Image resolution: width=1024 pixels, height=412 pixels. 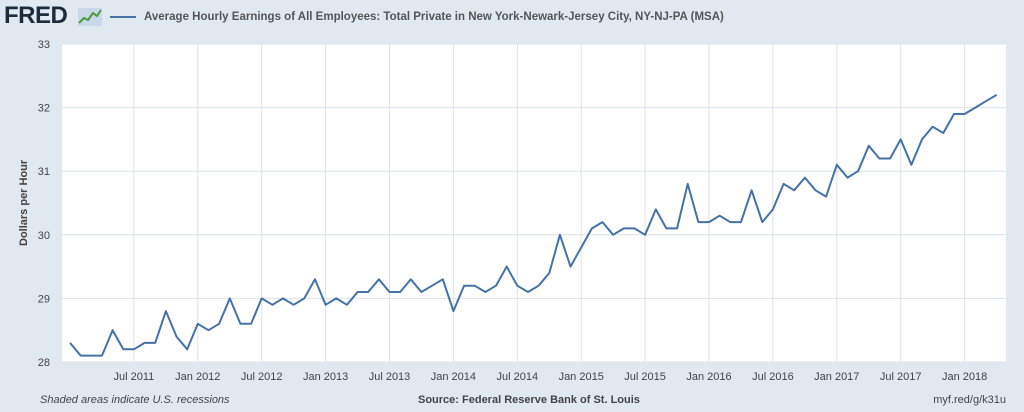 I want to click on x-tick-label: Jul 2015, so click(x=645, y=377).